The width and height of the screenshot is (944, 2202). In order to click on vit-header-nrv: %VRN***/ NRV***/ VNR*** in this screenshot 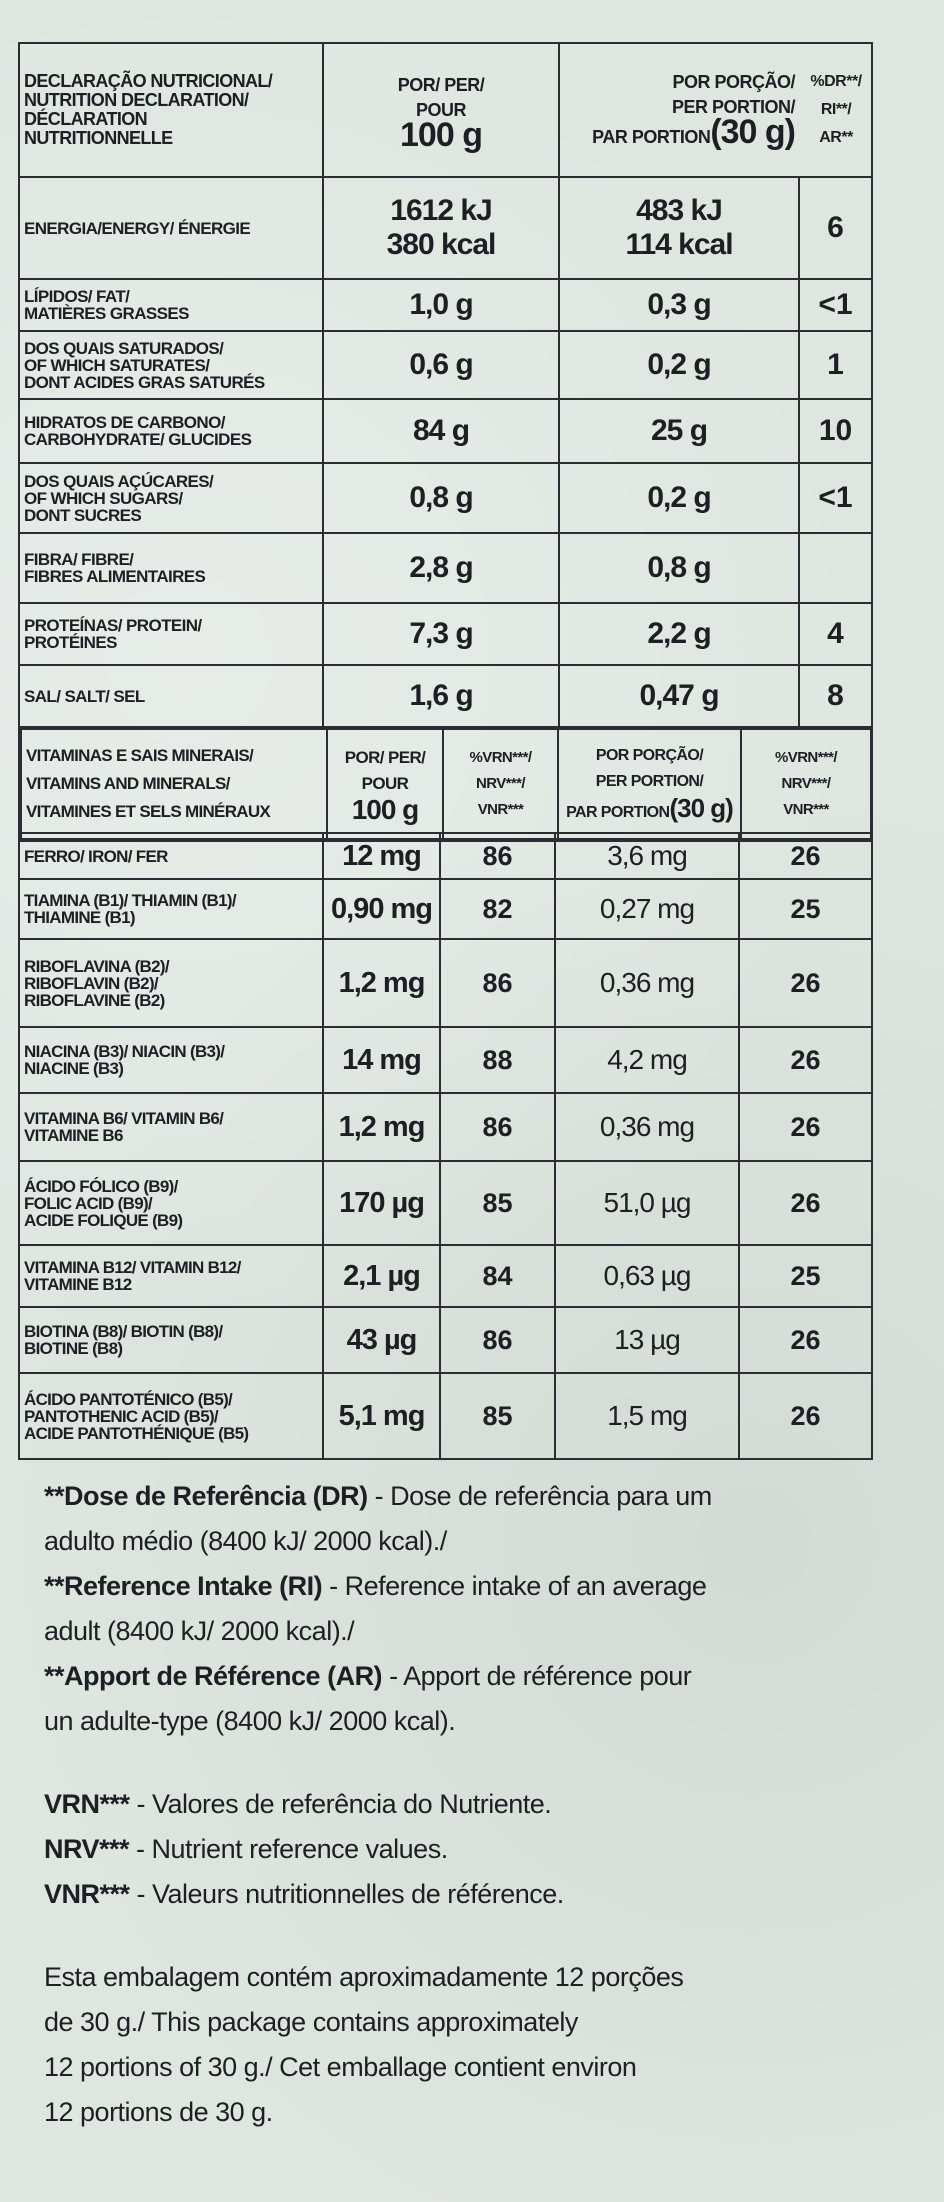, I will do `click(500, 784)`.